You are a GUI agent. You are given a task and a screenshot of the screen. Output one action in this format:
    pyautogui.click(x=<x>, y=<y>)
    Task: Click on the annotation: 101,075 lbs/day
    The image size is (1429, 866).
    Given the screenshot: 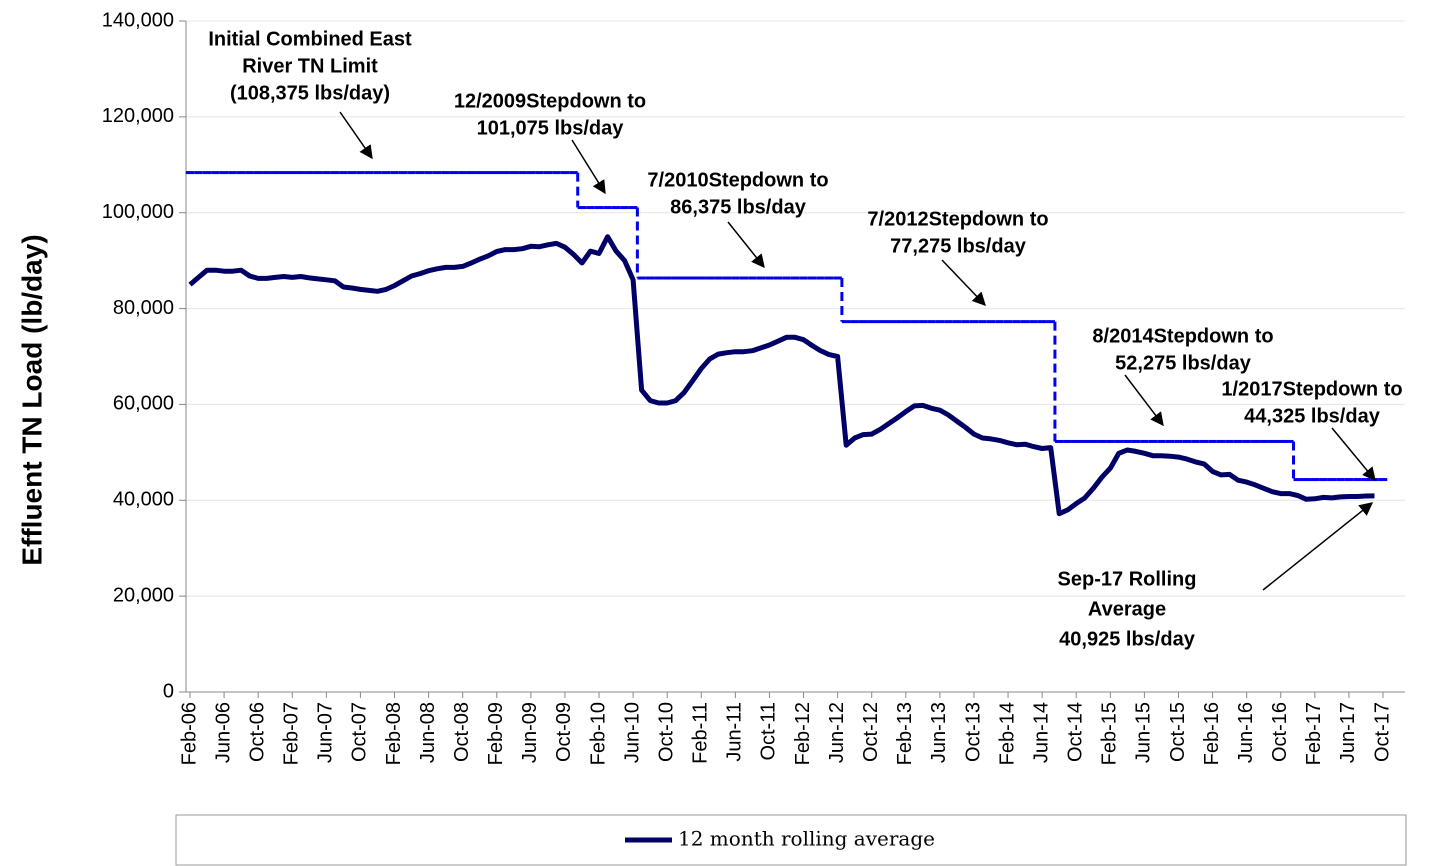 What is the action you would take?
    pyautogui.click(x=551, y=128)
    